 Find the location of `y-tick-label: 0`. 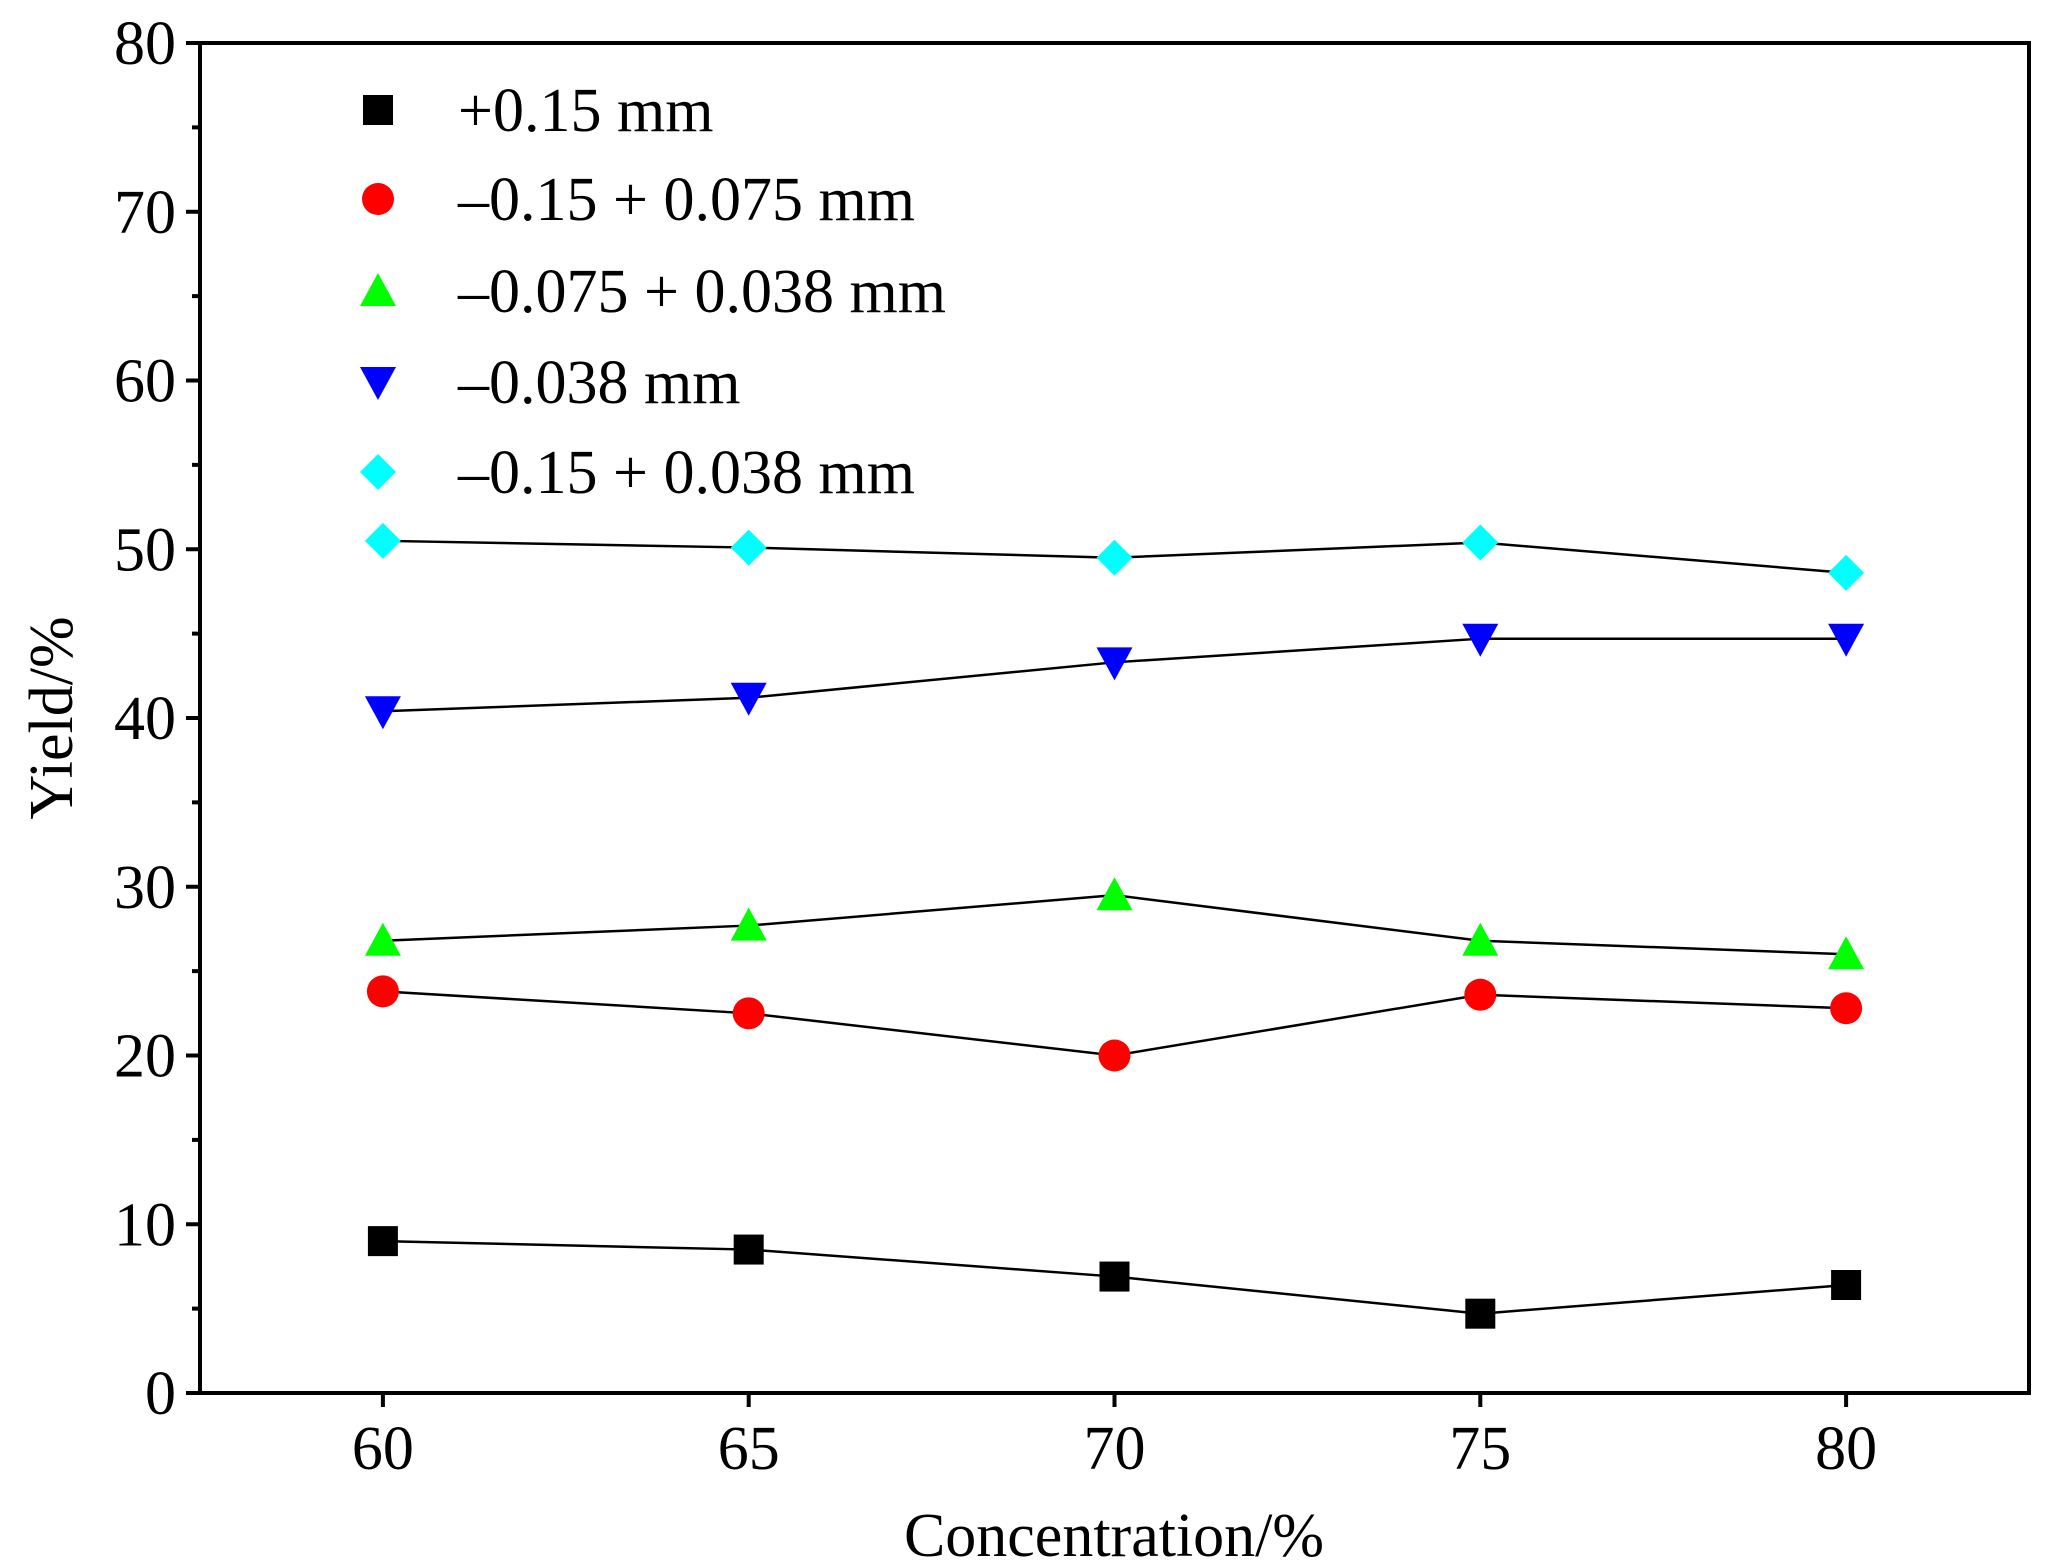

y-tick-label: 0 is located at coordinates (160, 1394).